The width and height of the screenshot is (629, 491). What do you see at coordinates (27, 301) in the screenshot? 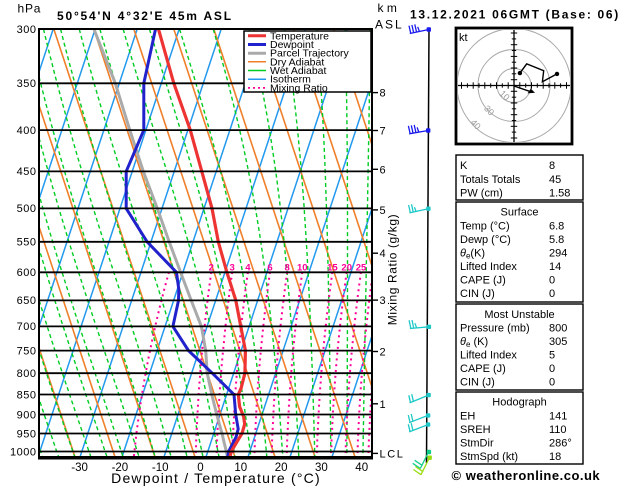
I see `svg-text: 650` at bounding box center [27, 301].